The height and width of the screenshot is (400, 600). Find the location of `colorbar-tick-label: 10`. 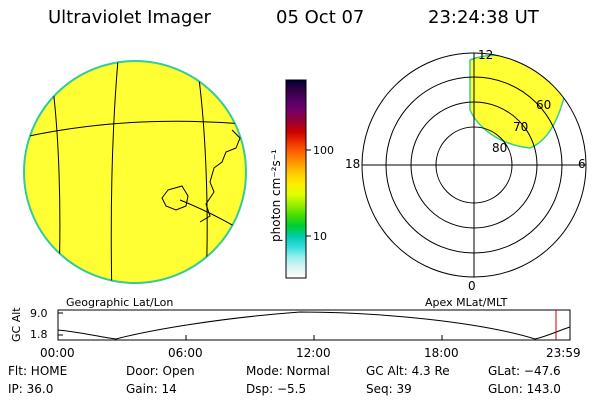

colorbar-tick-label: 10 is located at coordinates (320, 236).